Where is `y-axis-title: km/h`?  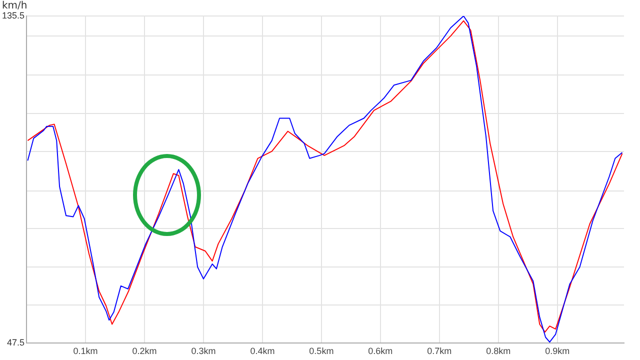
y-axis-title: km/h is located at coordinates (15, 6).